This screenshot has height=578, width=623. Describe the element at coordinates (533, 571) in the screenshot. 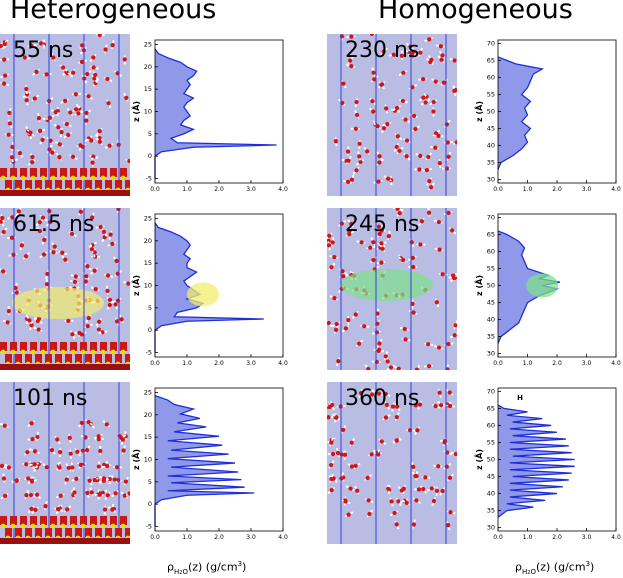

I see `x-label-sub-o: O` at that location.